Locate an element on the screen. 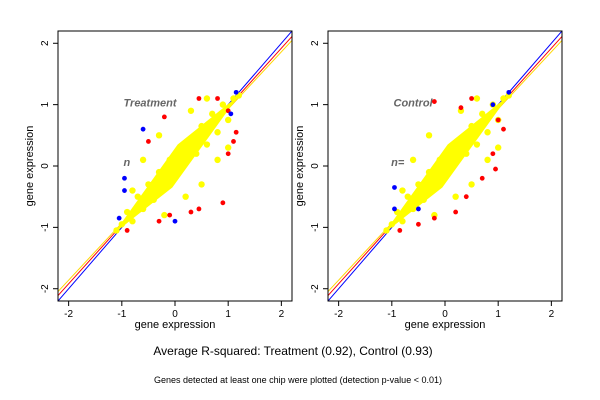 The image size is (600, 400). x-tick-label: -1 is located at coordinates (391, 314).